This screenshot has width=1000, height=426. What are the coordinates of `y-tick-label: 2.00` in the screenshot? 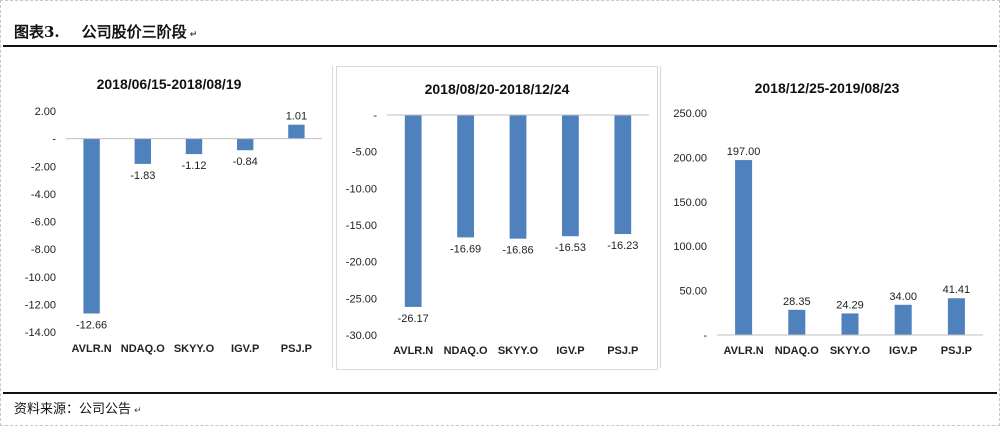 It's located at (45, 112).